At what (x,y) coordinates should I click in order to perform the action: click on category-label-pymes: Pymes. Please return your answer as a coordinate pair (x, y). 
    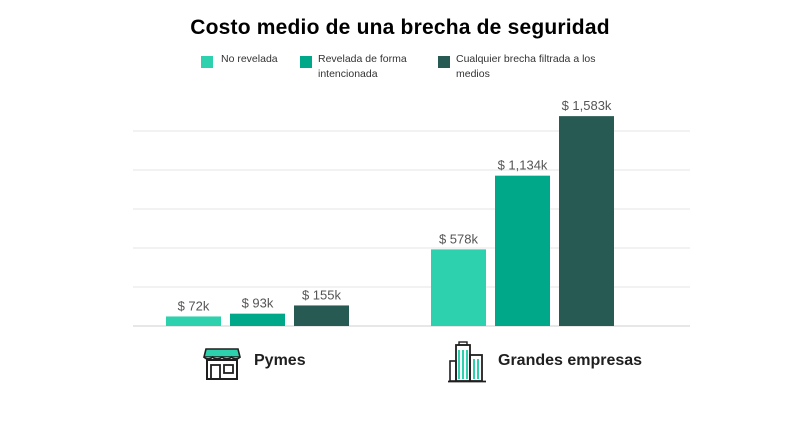
    Looking at the image, I should click on (280, 360).